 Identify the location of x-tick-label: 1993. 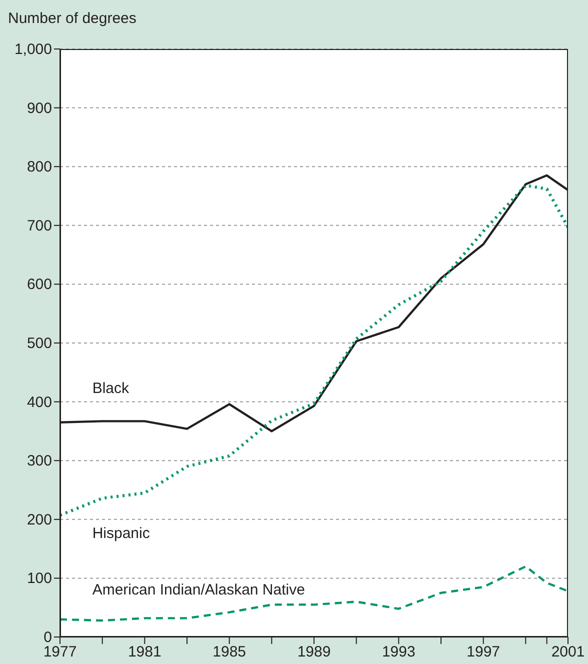
(399, 652).